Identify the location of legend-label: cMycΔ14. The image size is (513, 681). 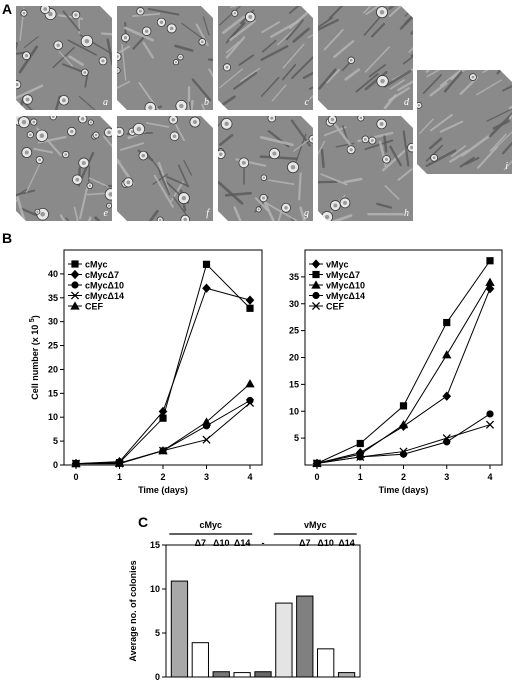
(104, 296).